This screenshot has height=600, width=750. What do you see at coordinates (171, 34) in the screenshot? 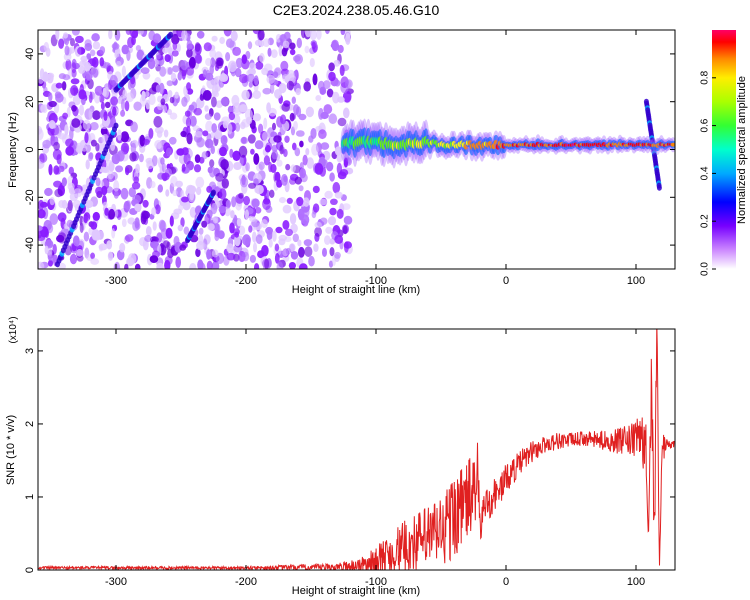
I see `track-point` at bounding box center [171, 34].